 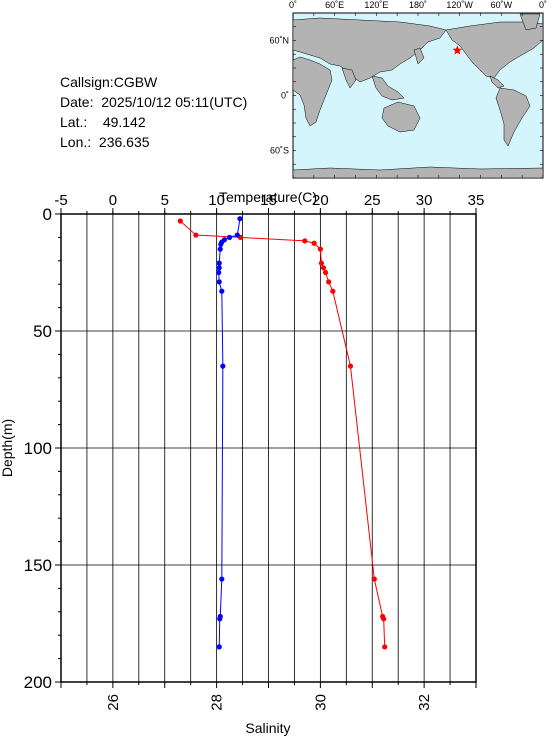 What do you see at coordinates (312, 91) in the screenshot?
I see `land-africa` at bounding box center [312, 91].